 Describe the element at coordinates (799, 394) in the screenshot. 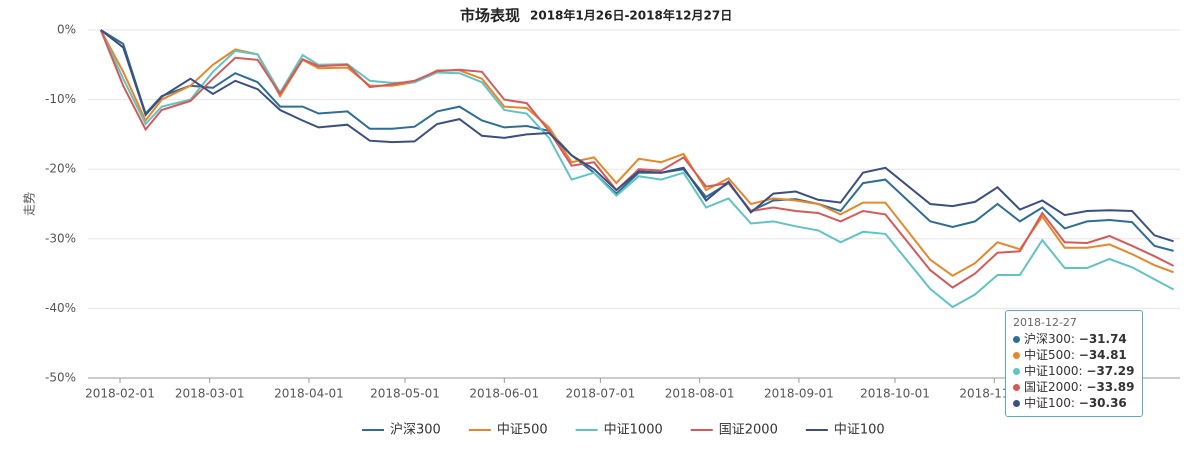

I see `x-tick-label: 2018-09-01` at that location.